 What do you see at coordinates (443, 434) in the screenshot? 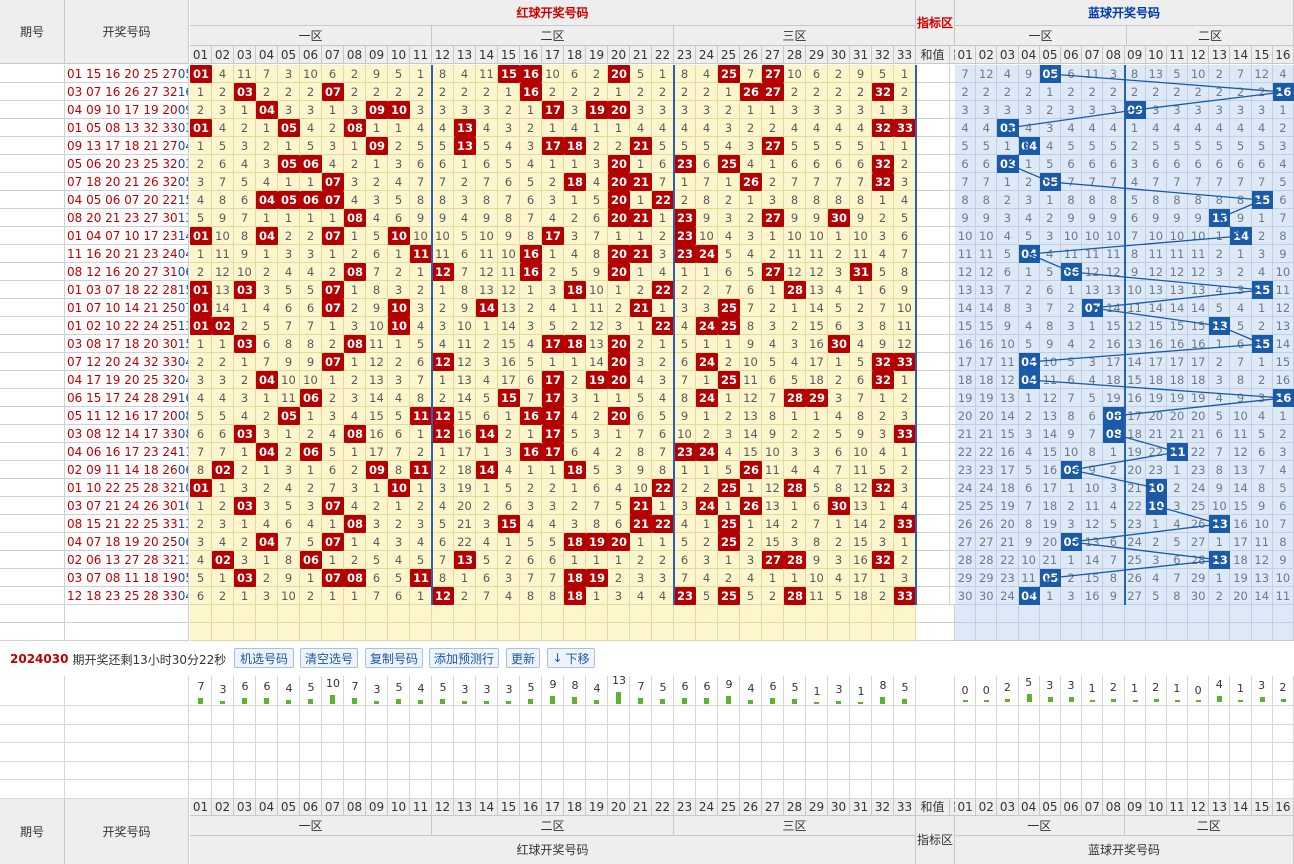
I see `red-hit-ball: 12` at bounding box center [443, 434].